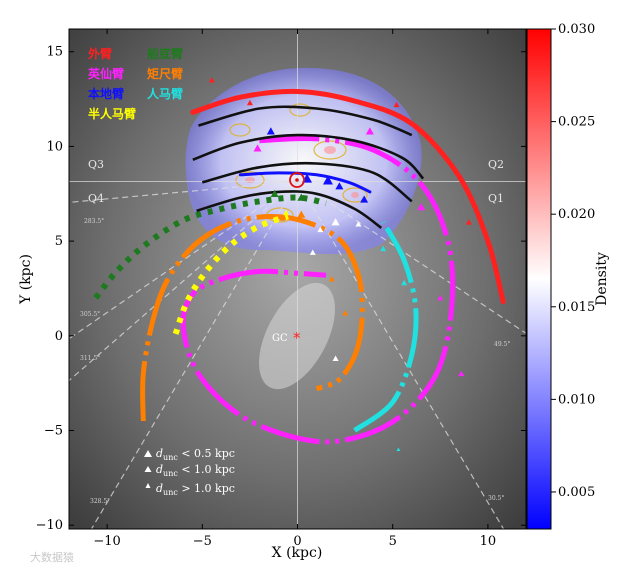  Describe the element at coordinates (148, 453) in the screenshot. I see `marker-legend-icon-small` at that location.